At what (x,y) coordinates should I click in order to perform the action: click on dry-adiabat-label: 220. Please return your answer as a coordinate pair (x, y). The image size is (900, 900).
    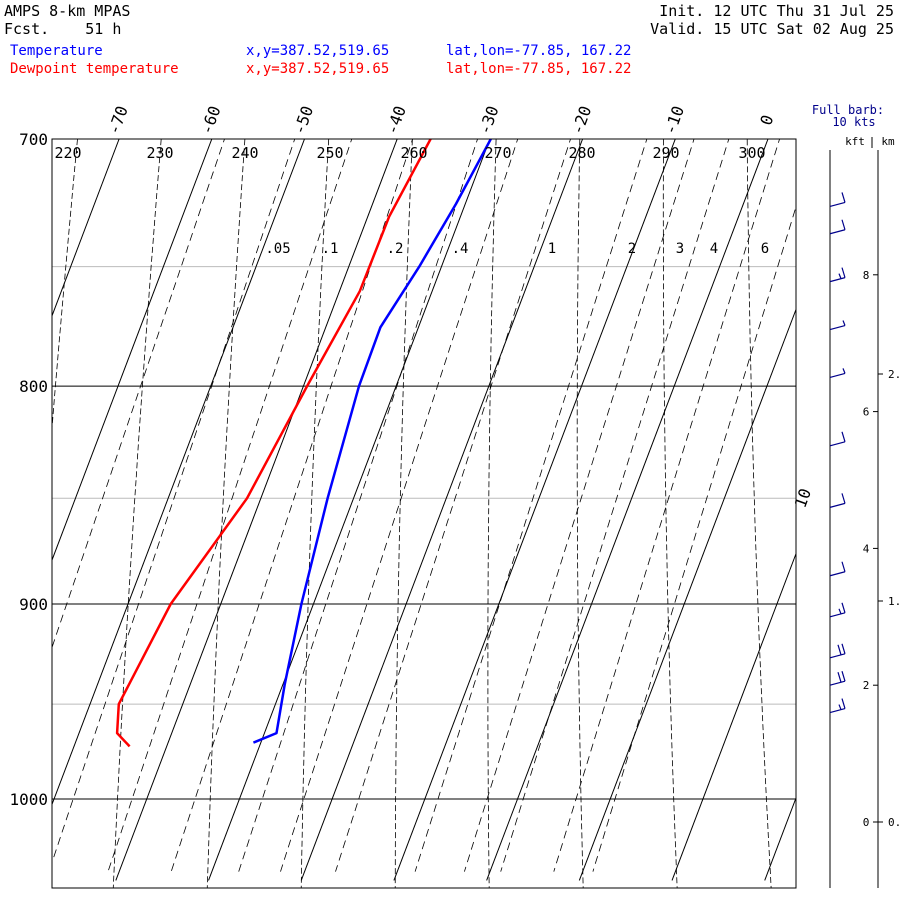
    Looking at the image, I should click on (67, 153).